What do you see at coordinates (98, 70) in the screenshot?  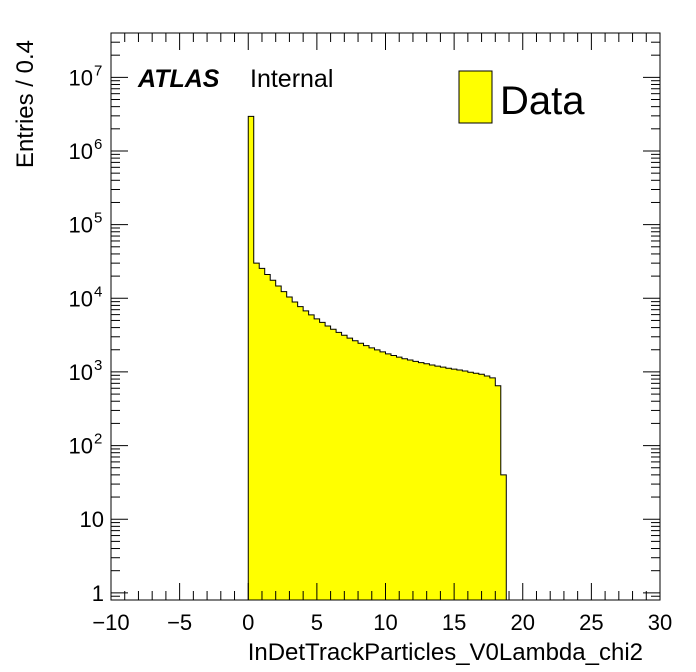 I see `y-tick-label-exponent: 7` at bounding box center [98, 70].